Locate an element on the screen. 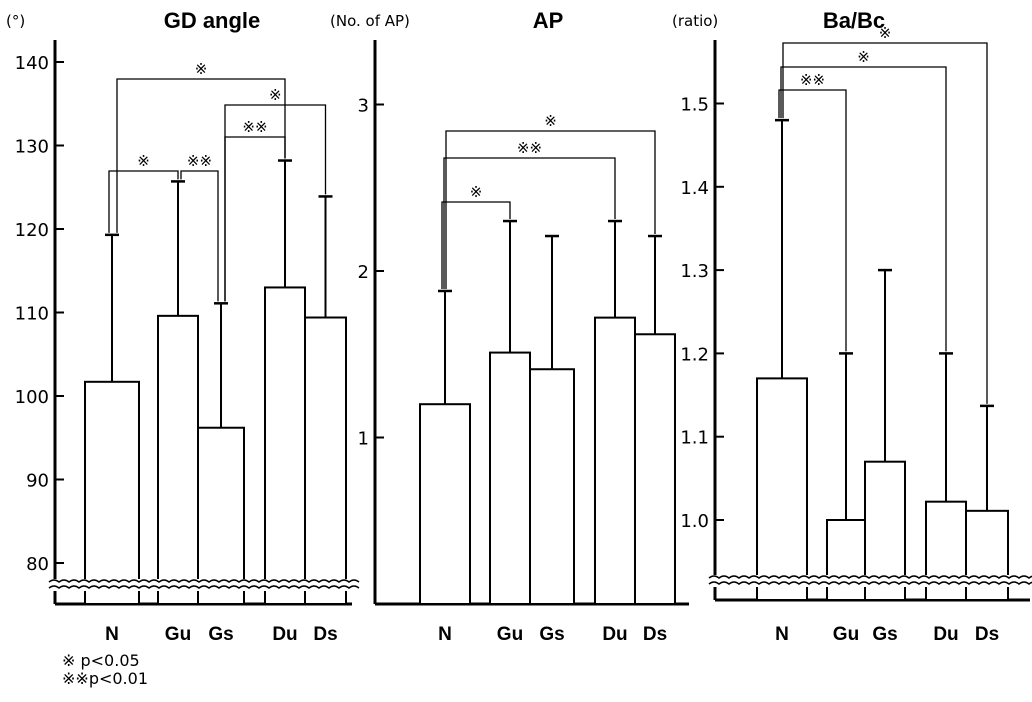 This screenshot has width=1032, height=702. panel1-xtick-label: N is located at coordinates (112, 634).